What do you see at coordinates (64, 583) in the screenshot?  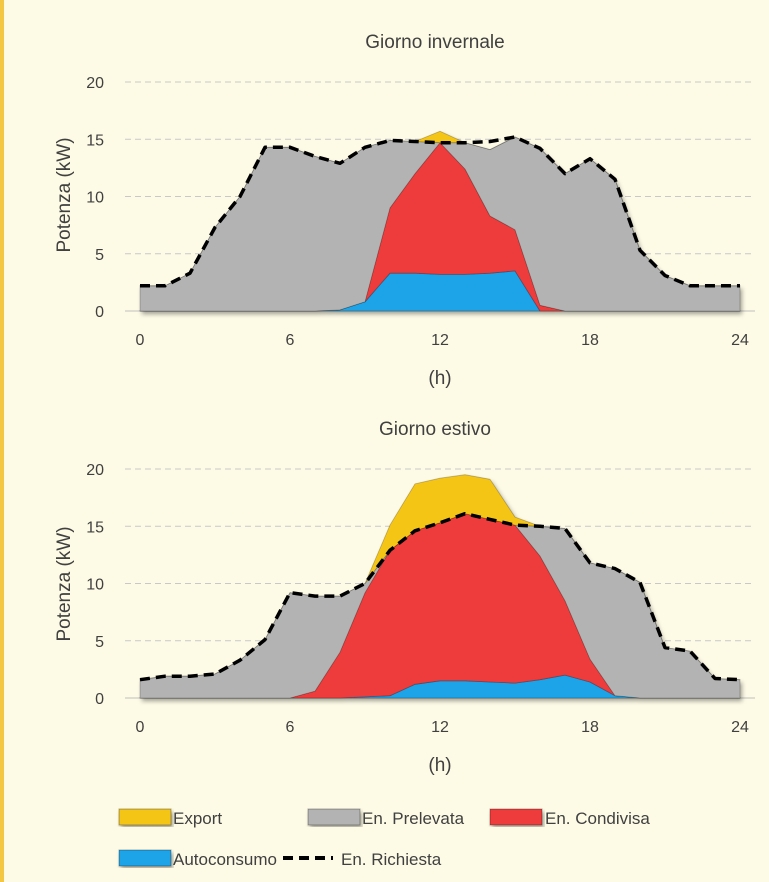 I see `chart-summer-ylabel: Potenza (kW)` at bounding box center [64, 583].